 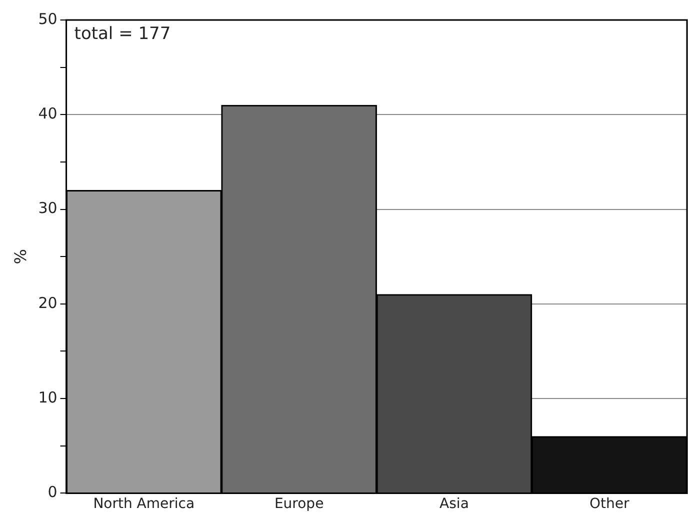 What do you see at coordinates (48, 208) in the screenshot?
I see `y-tick-label: 30` at bounding box center [48, 208].